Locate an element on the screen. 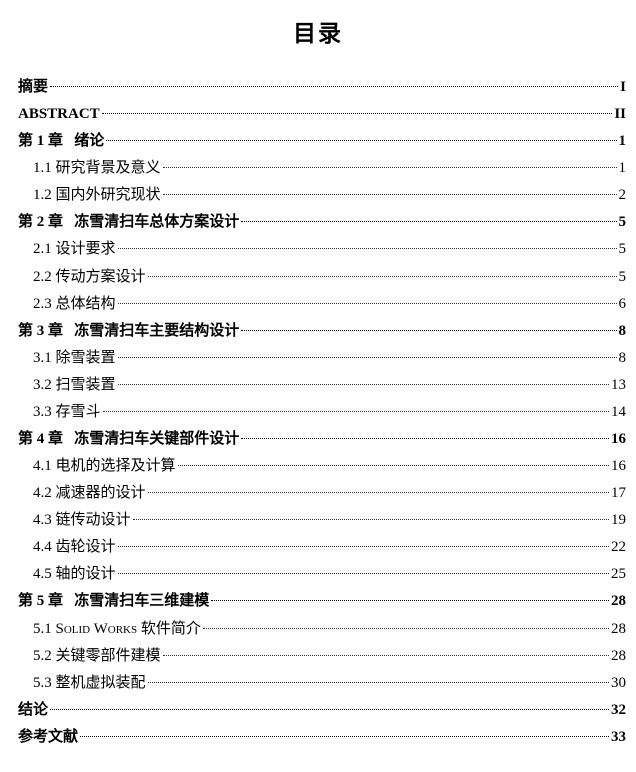 The width and height of the screenshot is (636, 772). toc-entry-label: 1.1 研究背景及意义 is located at coordinates (97, 168).